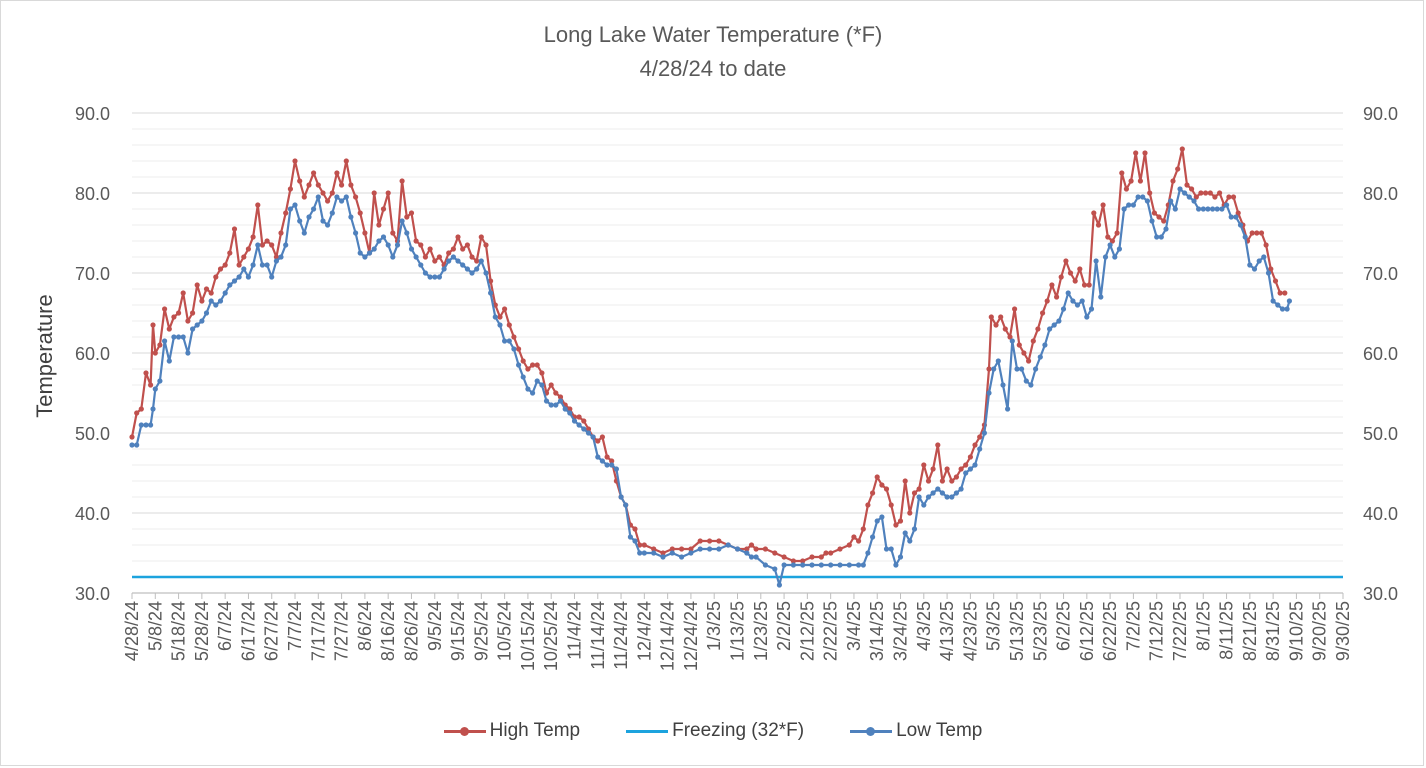 The width and height of the screenshot is (1426, 768). Describe the element at coordinates (761, 631) in the screenshot. I see `x-tick-label: 1/23/25` at that location.